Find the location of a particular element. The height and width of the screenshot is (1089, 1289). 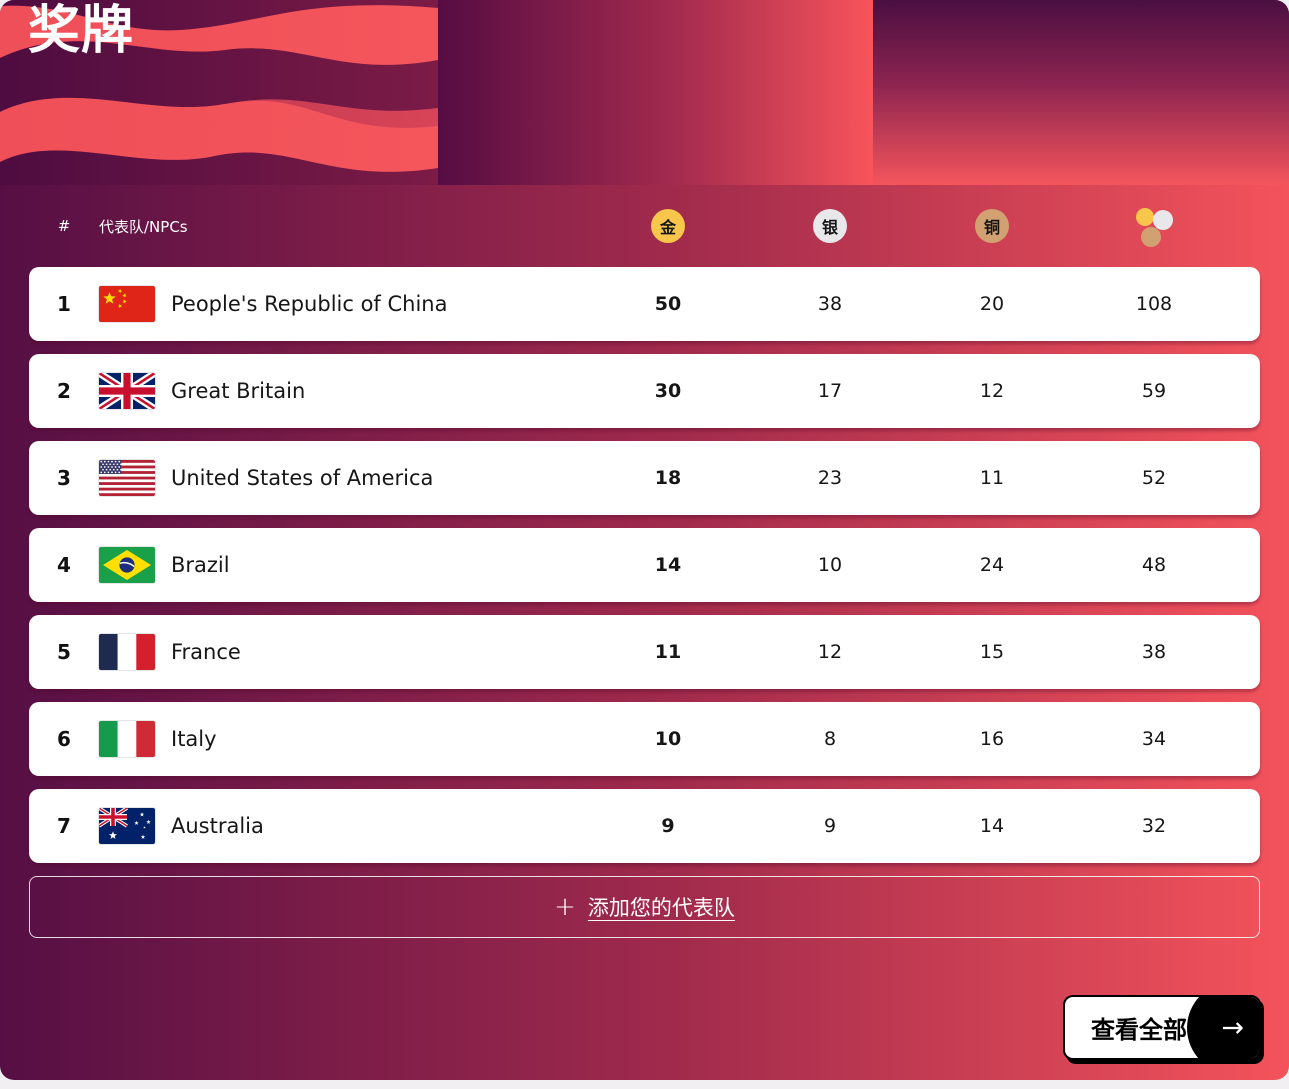

banner-gradient-mid is located at coordinates (655, 92).